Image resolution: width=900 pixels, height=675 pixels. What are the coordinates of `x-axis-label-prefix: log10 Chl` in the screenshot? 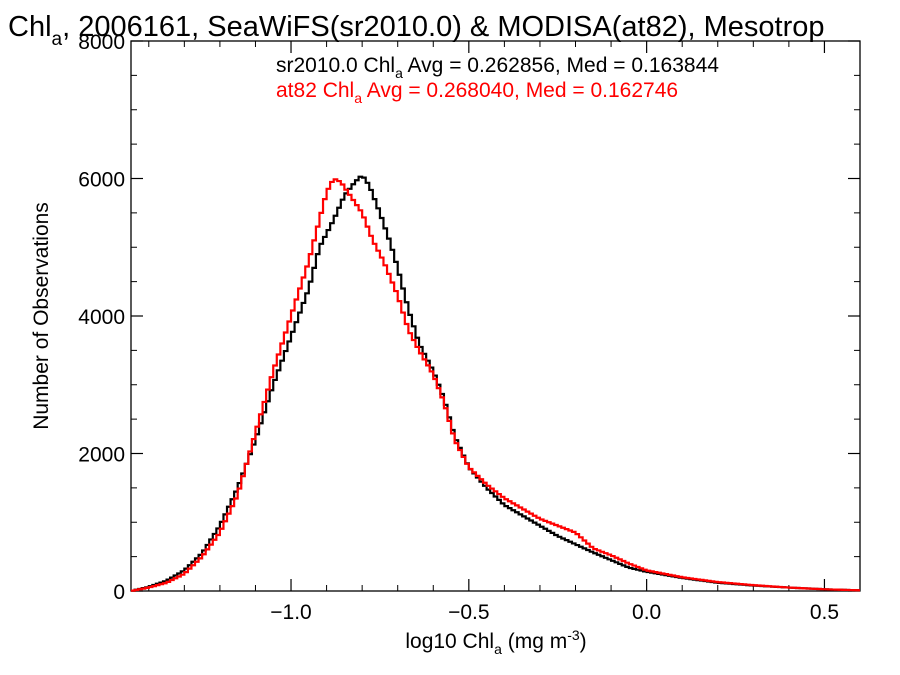 It's located at (449, 641).